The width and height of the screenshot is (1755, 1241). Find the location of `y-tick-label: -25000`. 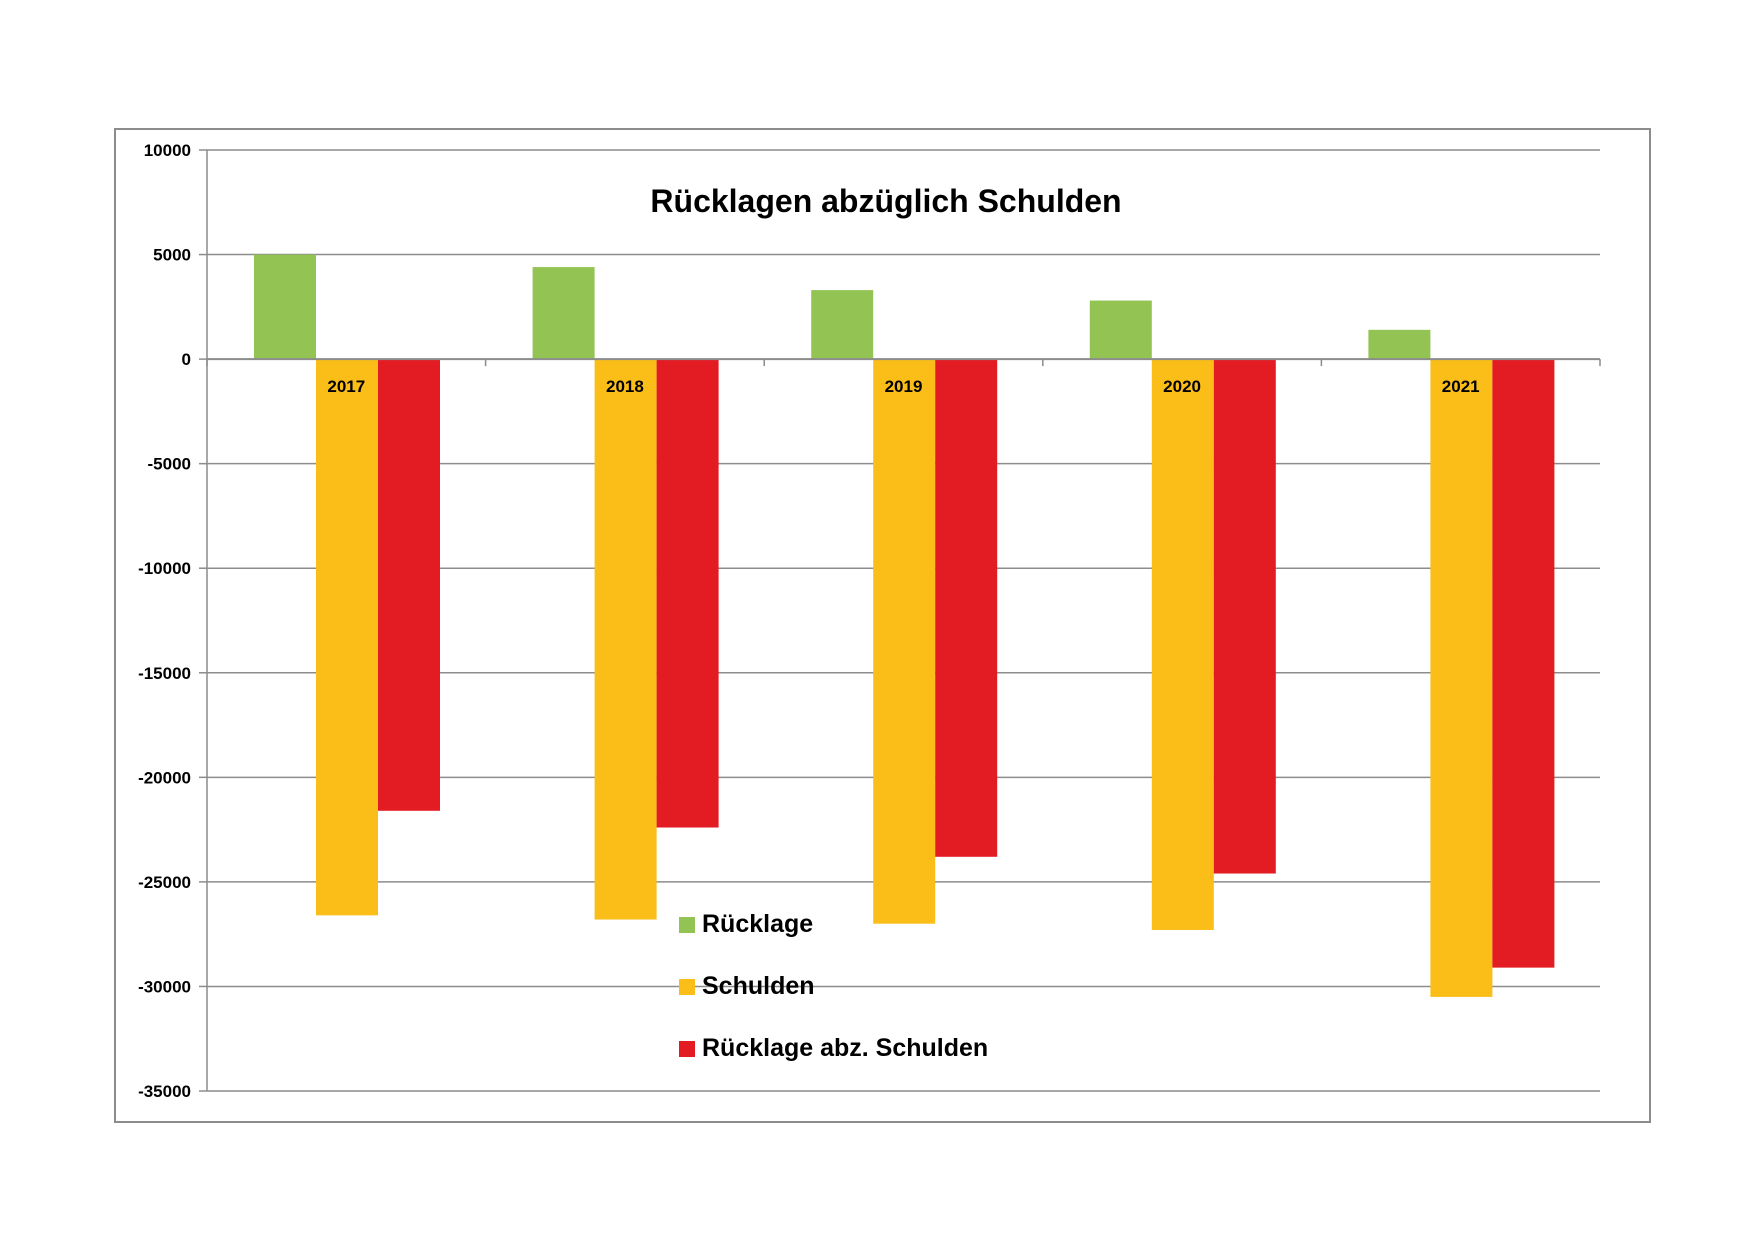

y-tick-label: -25000 is located at coordinates (164, 882).